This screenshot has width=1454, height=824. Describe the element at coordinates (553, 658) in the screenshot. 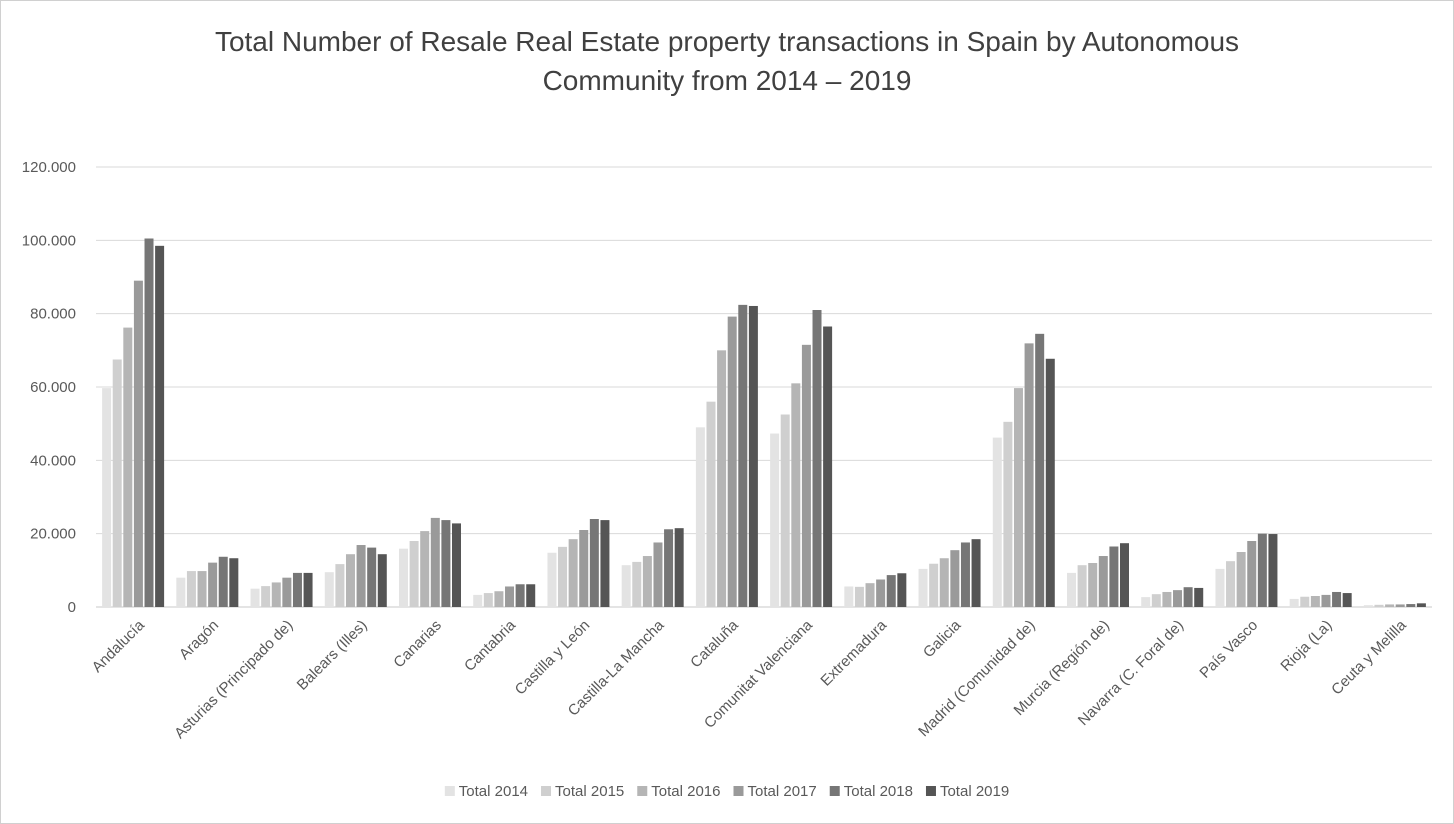

I see `x-category-label: Castilla y León` at that location.